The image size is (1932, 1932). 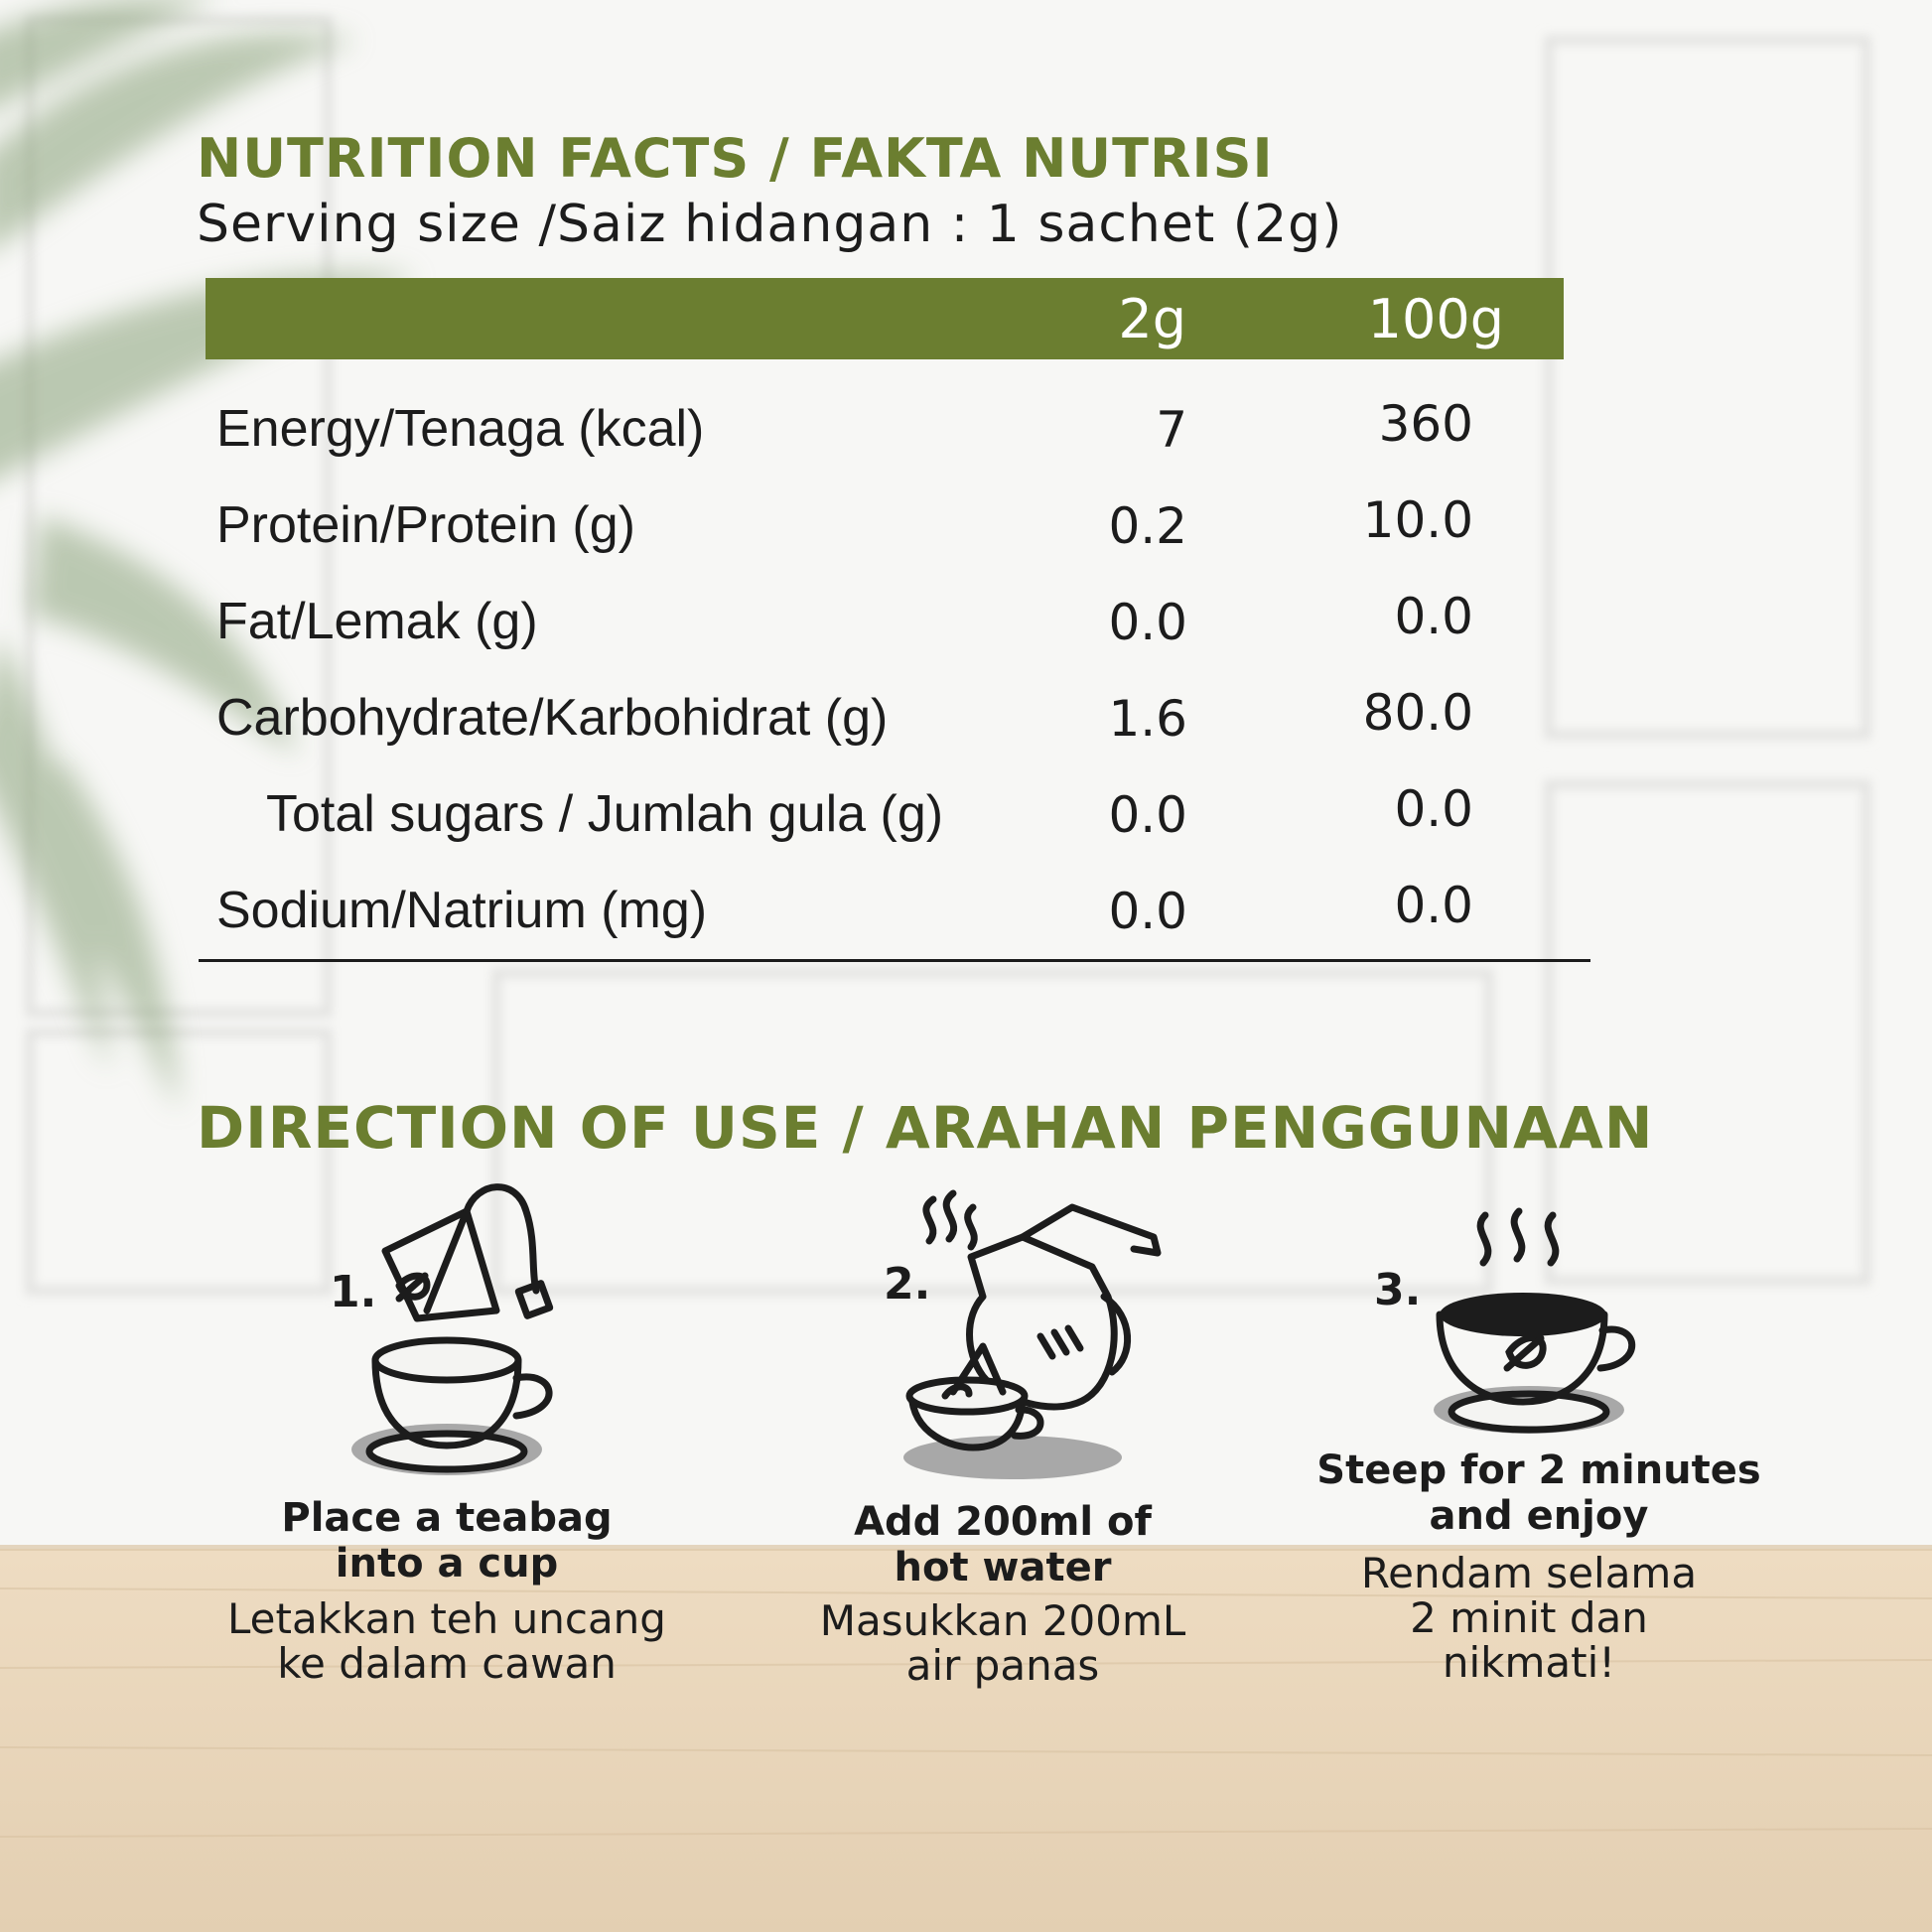 I want to click on row-label: Protein/Protein (g), so click(x=426, y=525).